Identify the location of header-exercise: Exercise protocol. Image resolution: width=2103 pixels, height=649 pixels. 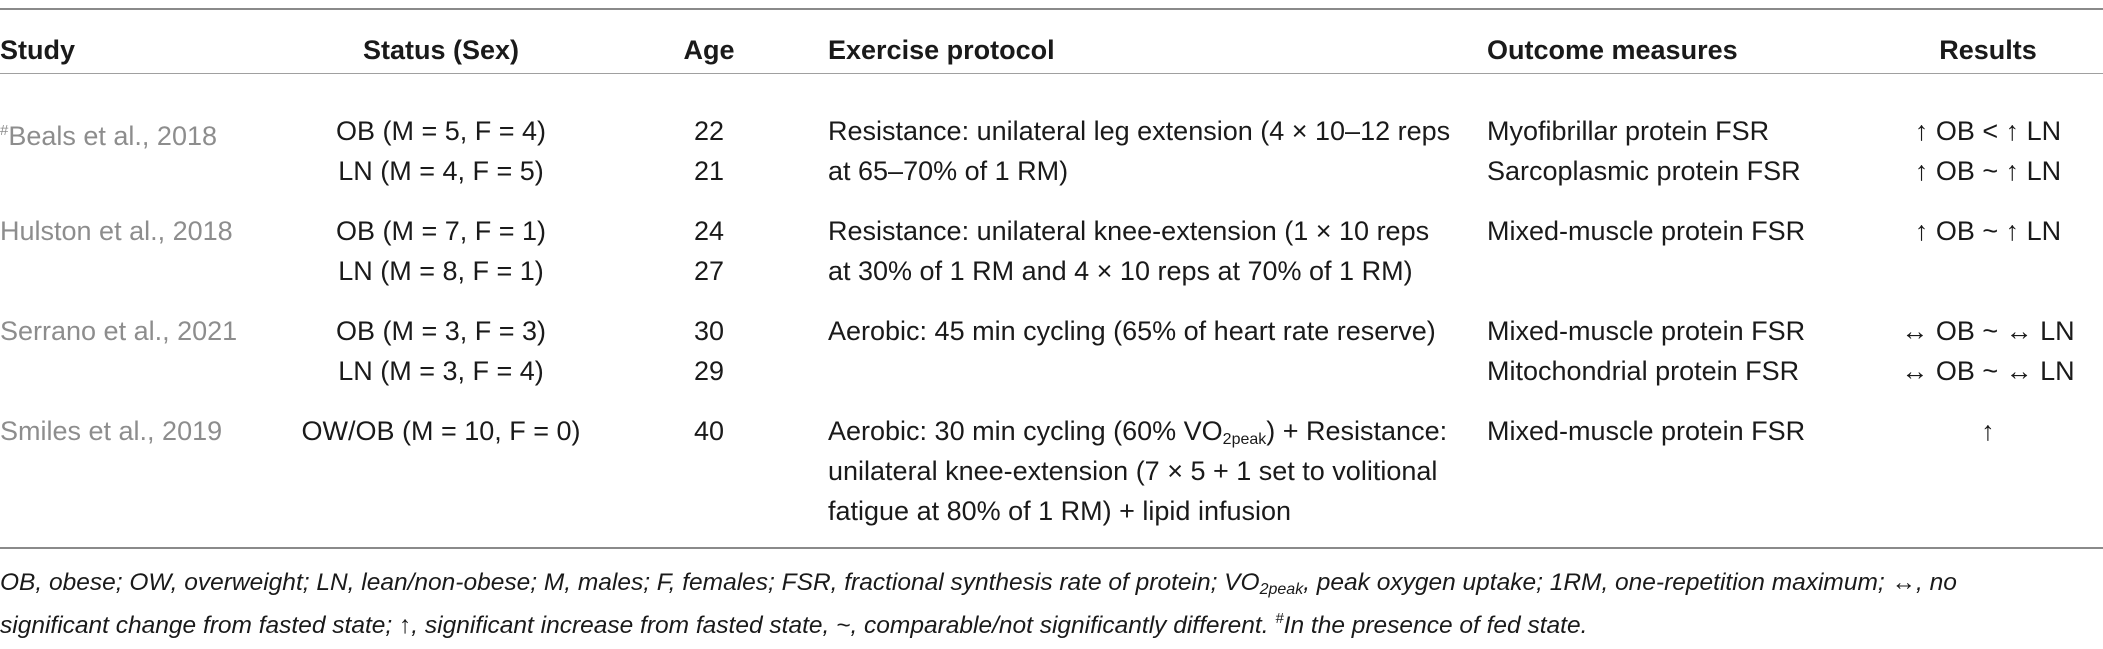
(941, 50).